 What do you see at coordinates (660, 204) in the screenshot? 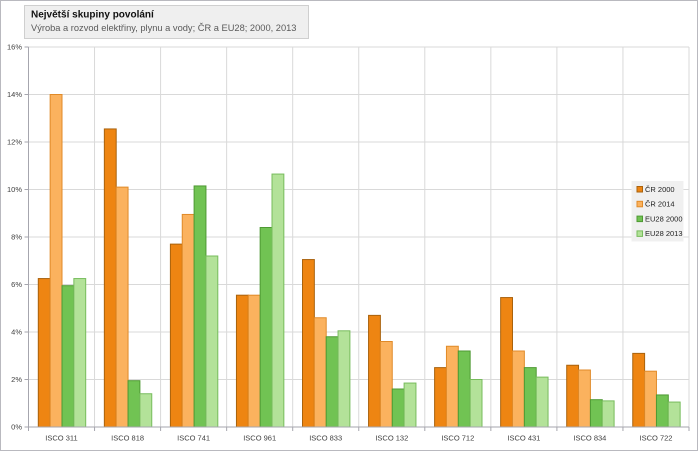
I see `svg-text: ČR 2014` at bounding box center [660, 204].